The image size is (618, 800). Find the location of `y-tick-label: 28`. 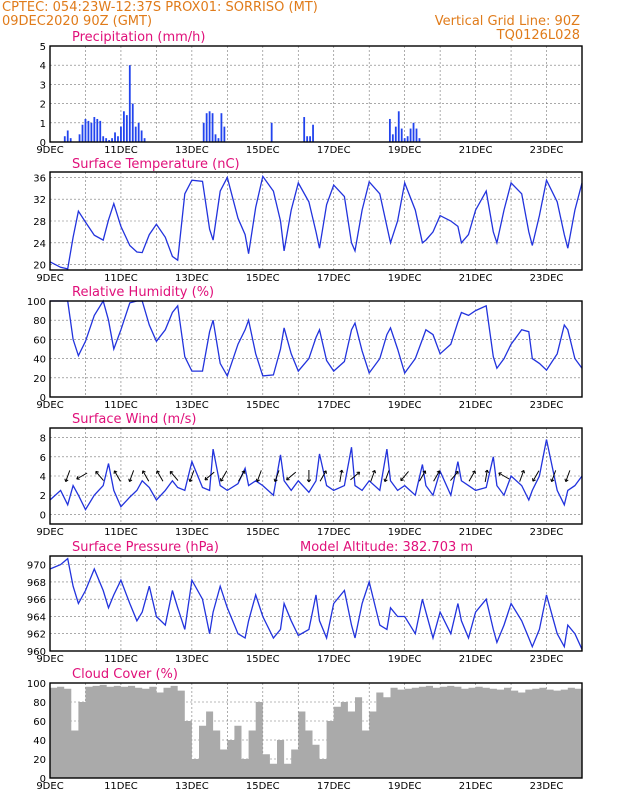

y-tick-label: 28 is located at coordinates (39, 222).